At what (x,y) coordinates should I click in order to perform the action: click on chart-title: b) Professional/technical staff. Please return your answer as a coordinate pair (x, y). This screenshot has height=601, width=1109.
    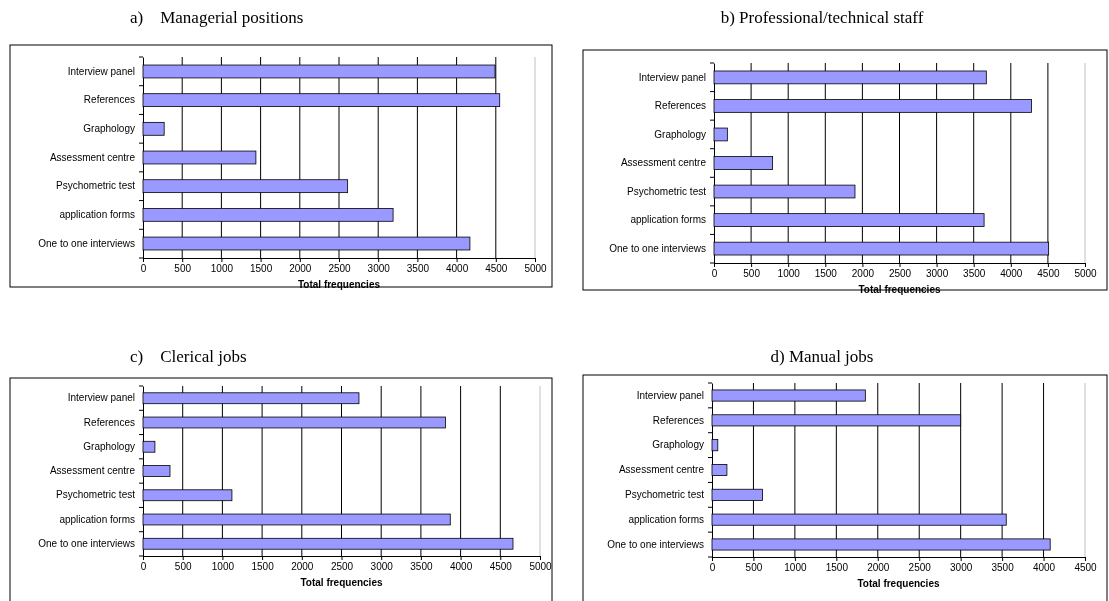
    Looking at the image, I should click on (822, 17).